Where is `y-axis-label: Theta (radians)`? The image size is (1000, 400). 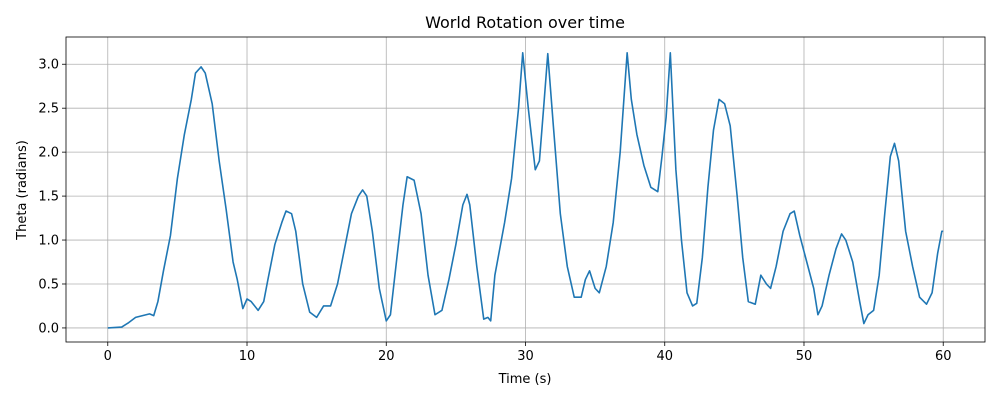 y-axis-label: Theta (radians) is located at coordinates (22, 190).